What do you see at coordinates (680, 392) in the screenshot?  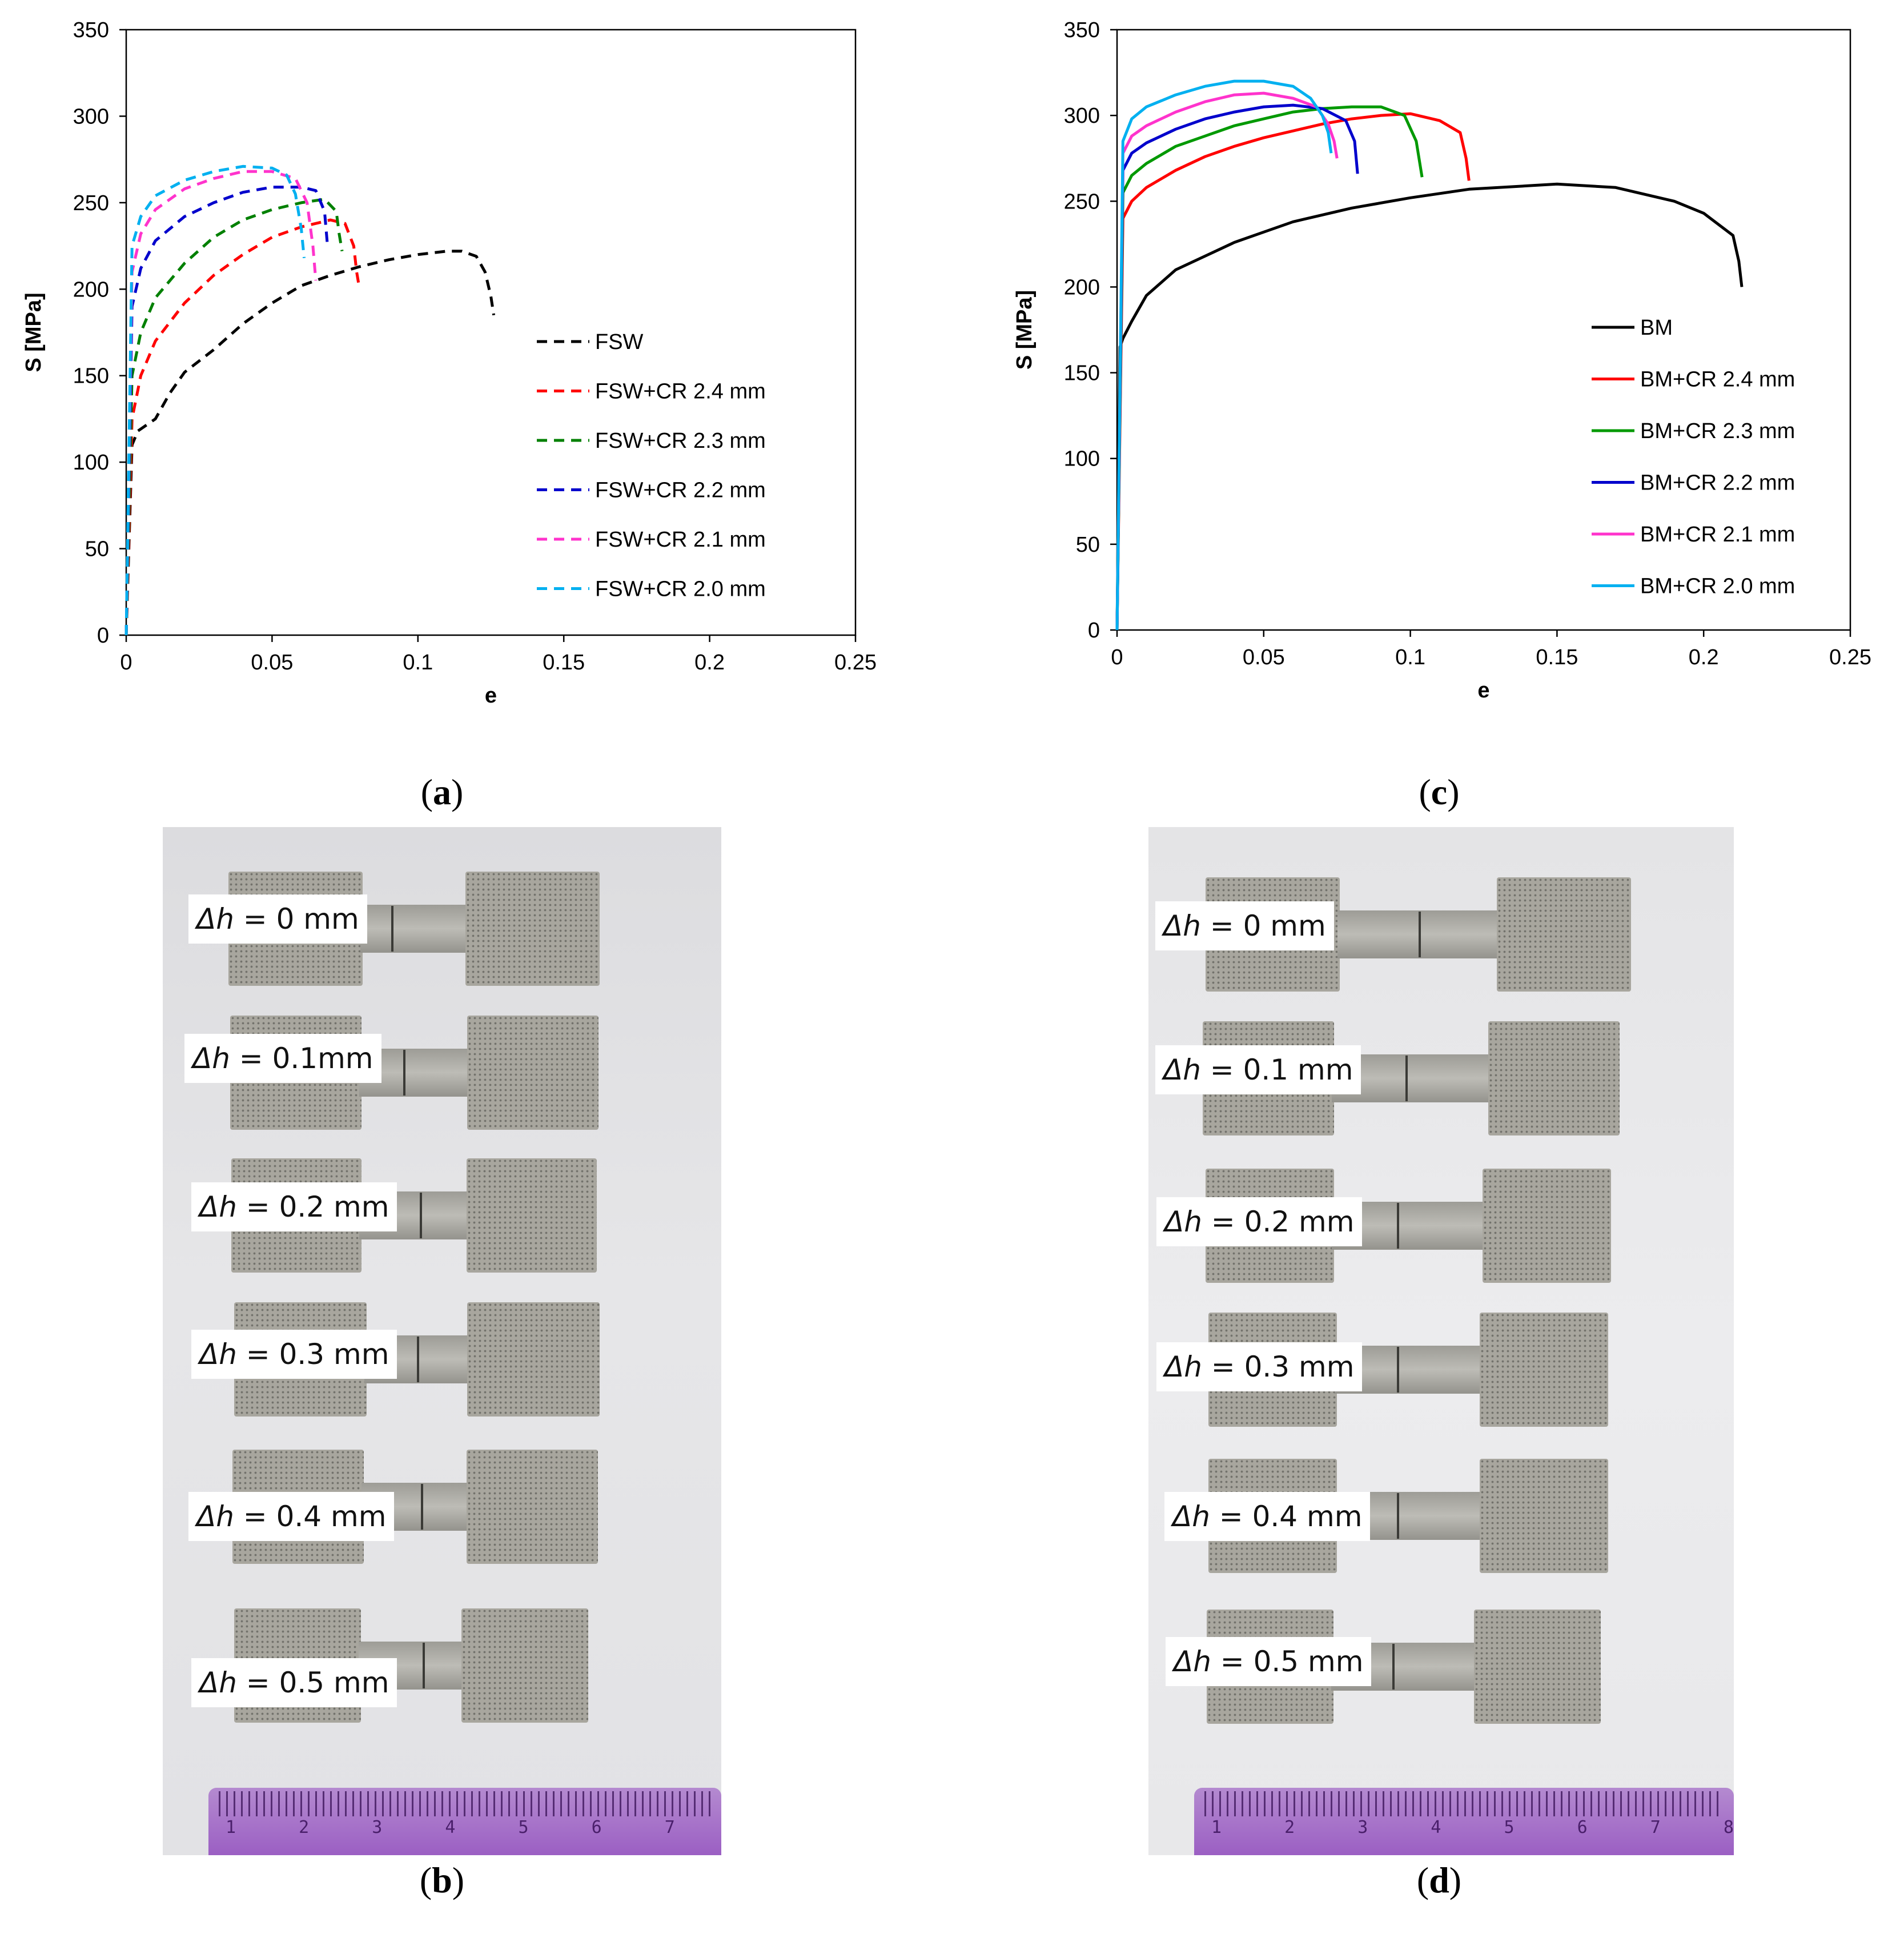 I see `legend-label-1: FSW+CR 2.4 mm` at bounding box center [680, 392].